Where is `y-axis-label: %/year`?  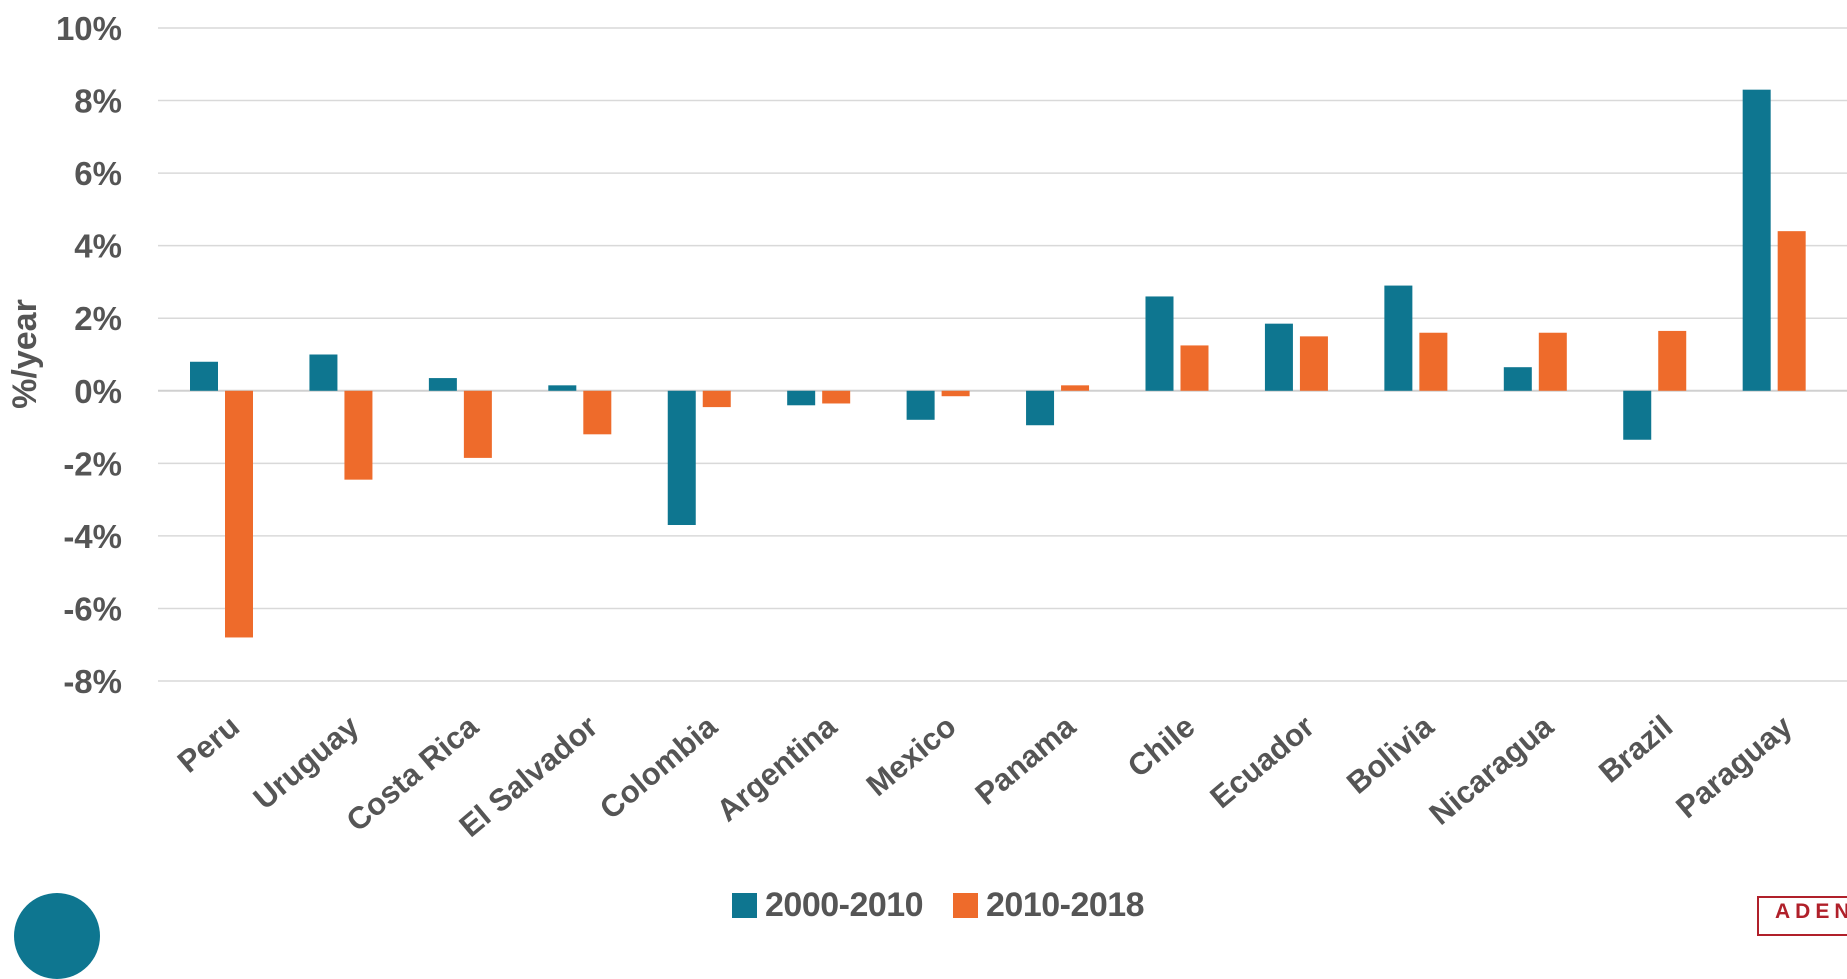 y-axis-label: %/year is located at coordinates (25, 354).